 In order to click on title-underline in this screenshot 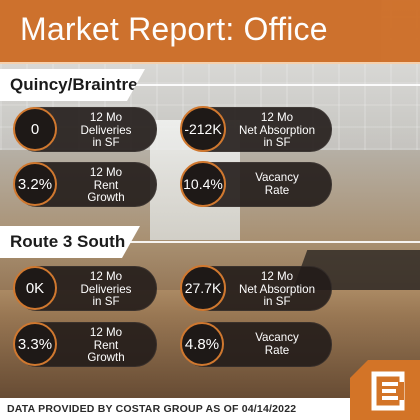, I will do `click(210, 63)`.